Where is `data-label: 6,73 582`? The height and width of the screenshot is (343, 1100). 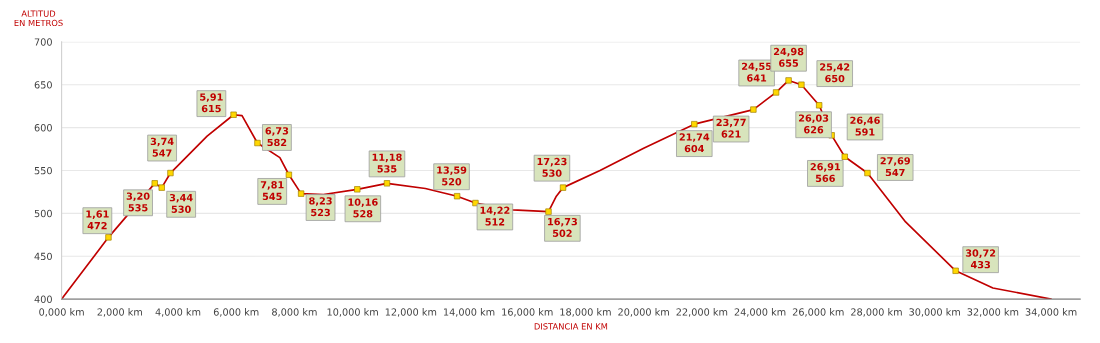 data-label: 6,73 582 is located at coordinates (277, 137).